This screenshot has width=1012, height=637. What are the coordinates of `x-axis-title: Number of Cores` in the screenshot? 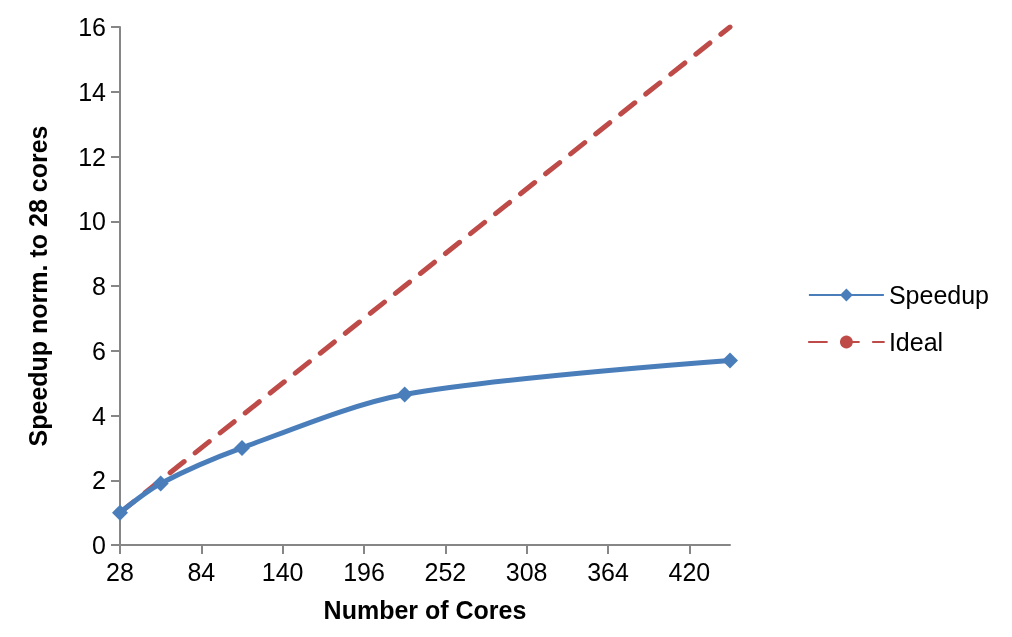 It's located at (425, 609).